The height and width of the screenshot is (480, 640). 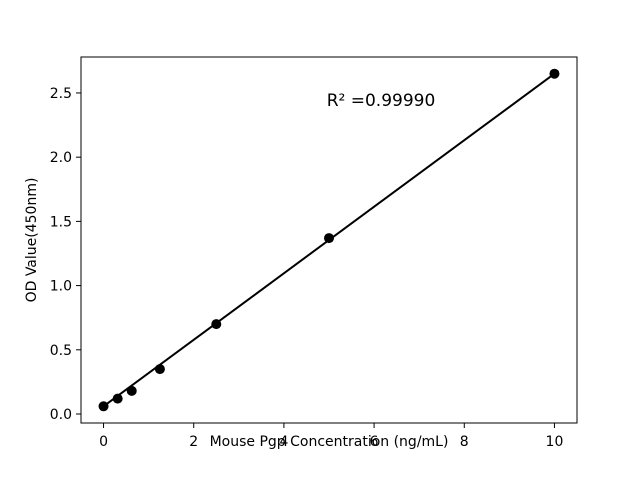 What do you see at coordinates (283, 442) in the screenshot?
I see `x-tick-label: 4` at bounding box center [283, 442].